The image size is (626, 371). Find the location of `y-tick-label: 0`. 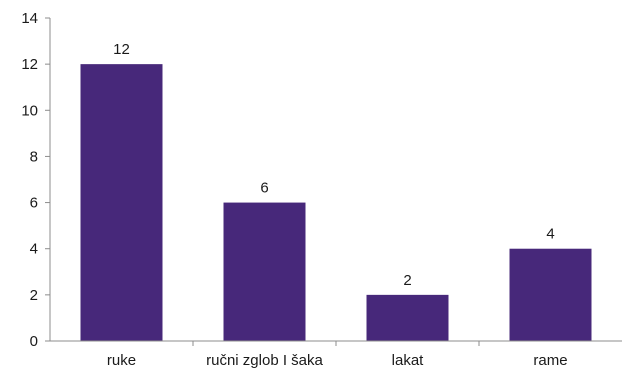

y-tick-label: 0 is located at coordinates (34, 341).